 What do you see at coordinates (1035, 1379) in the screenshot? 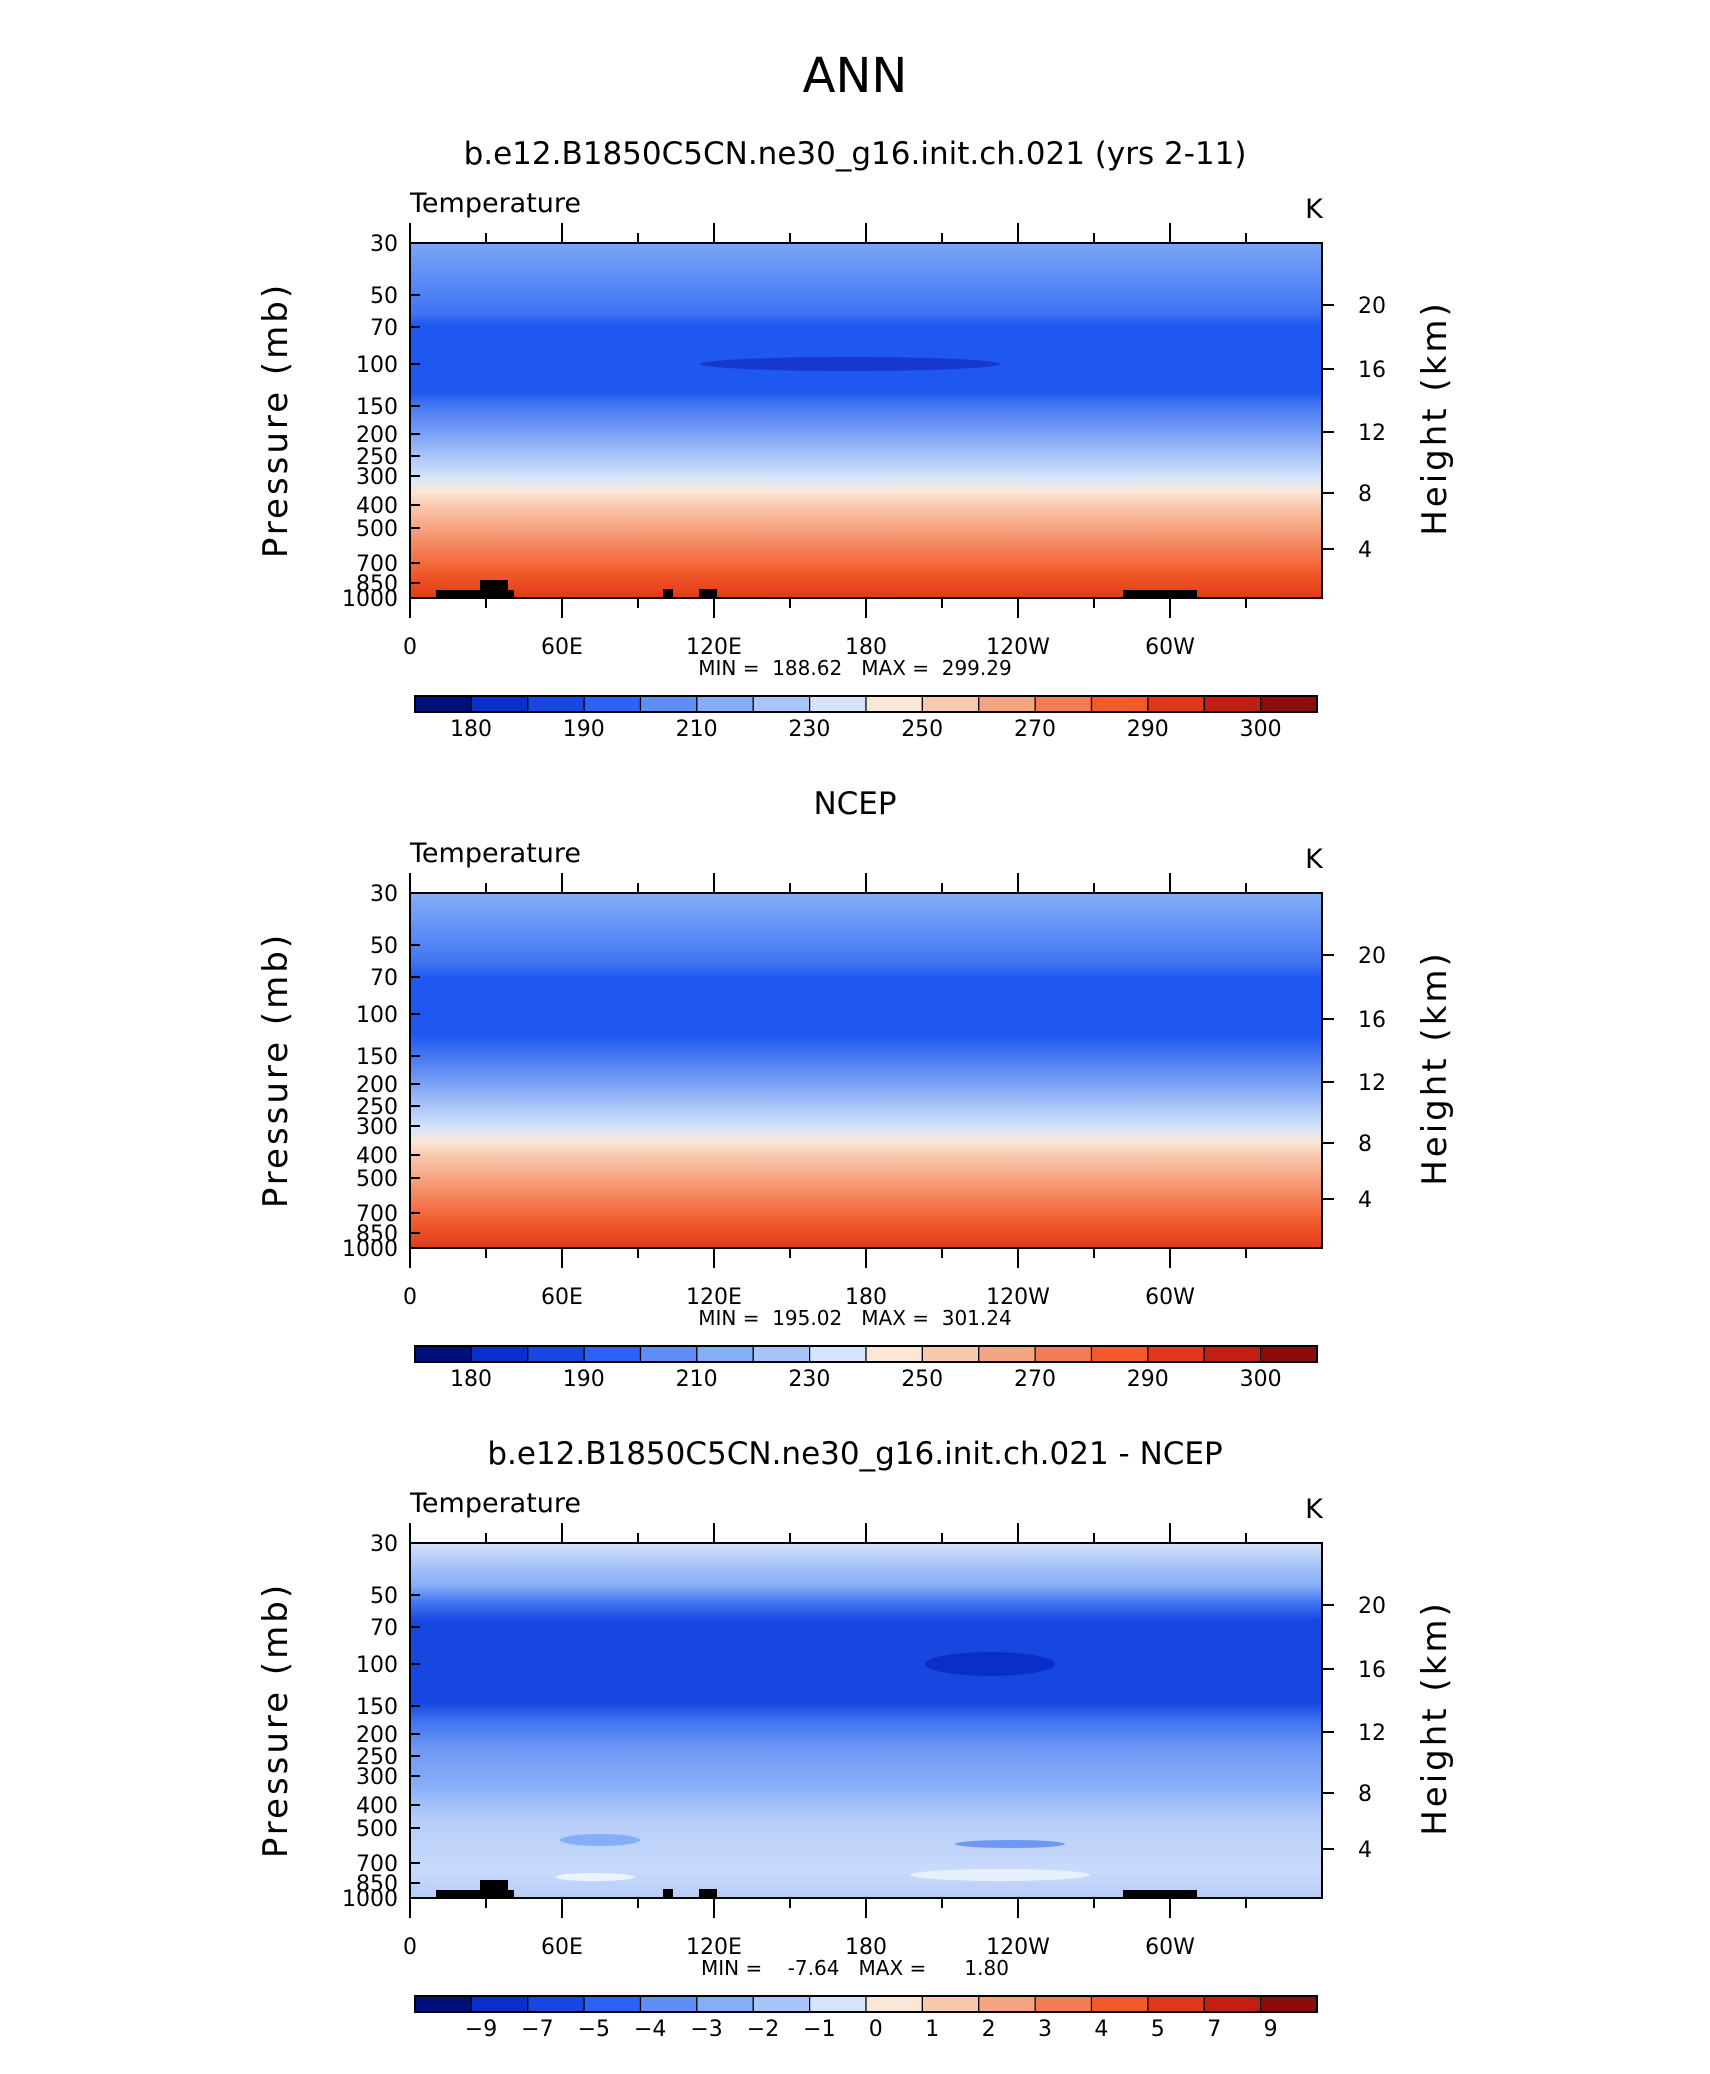
I see `colorbar-label: 270` at bounding box center [1035, 1379].